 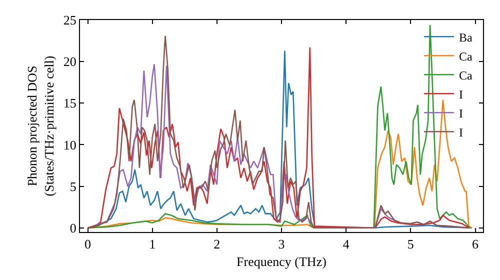 I want to click on y-tick-label: 0, so click(x=73, y=228).